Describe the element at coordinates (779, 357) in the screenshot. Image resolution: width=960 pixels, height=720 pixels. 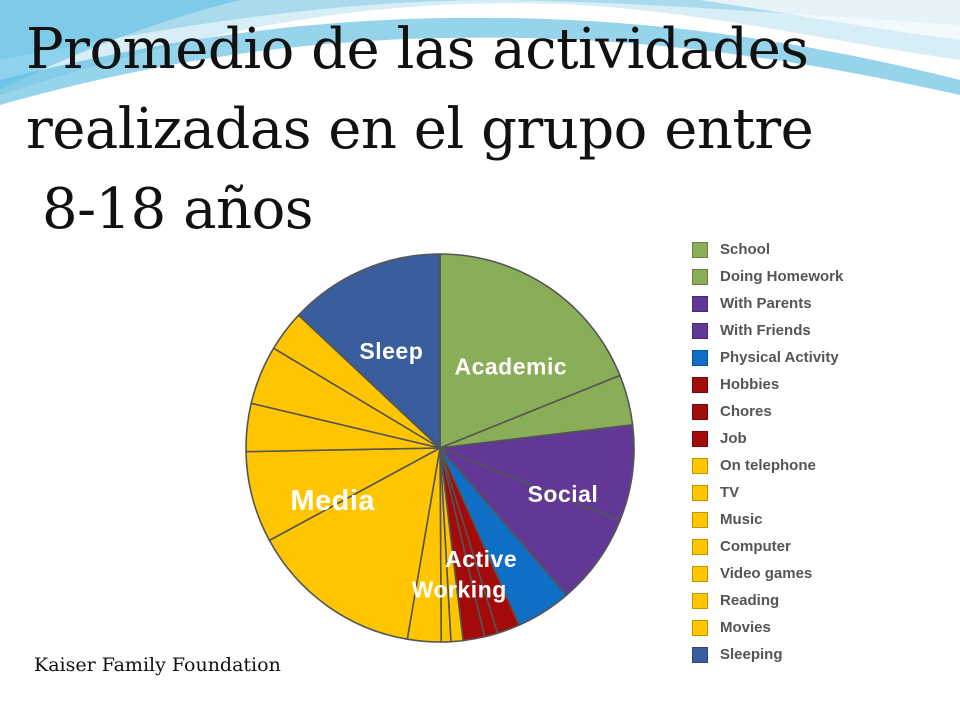
I see `legend-label-physical-activity: Physical Activity` at that location.